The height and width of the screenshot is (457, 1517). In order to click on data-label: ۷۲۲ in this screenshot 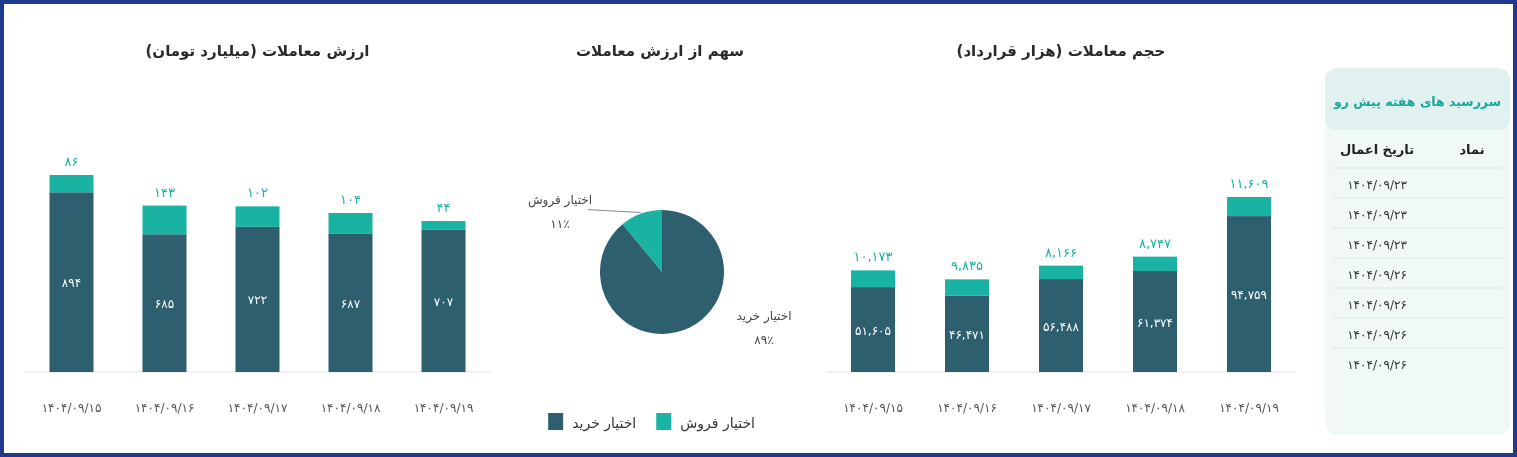, I will do `click(257, 300)`.